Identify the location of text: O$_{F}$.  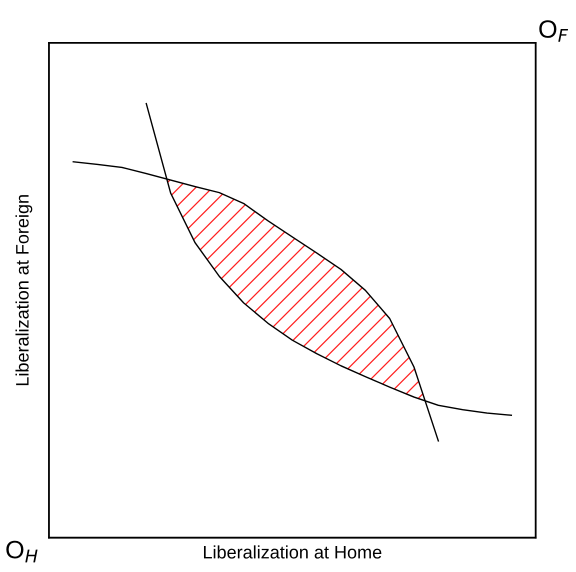
(553, 31).